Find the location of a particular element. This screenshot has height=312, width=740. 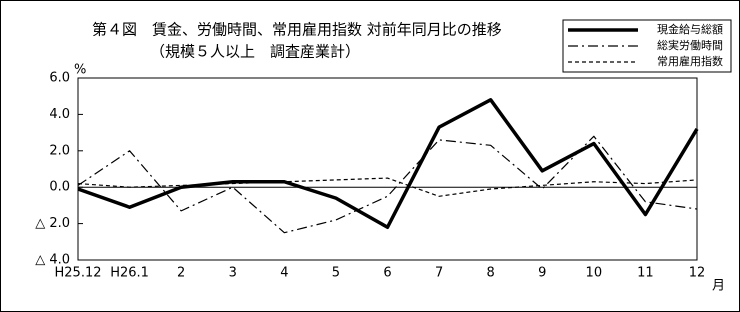

x-tick-label: 7 is located at coordinates (439, 273).